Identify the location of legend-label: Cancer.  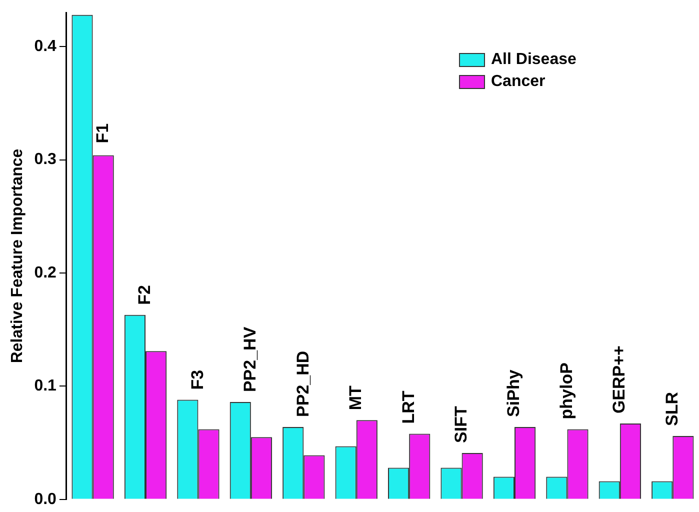
(518, 81).